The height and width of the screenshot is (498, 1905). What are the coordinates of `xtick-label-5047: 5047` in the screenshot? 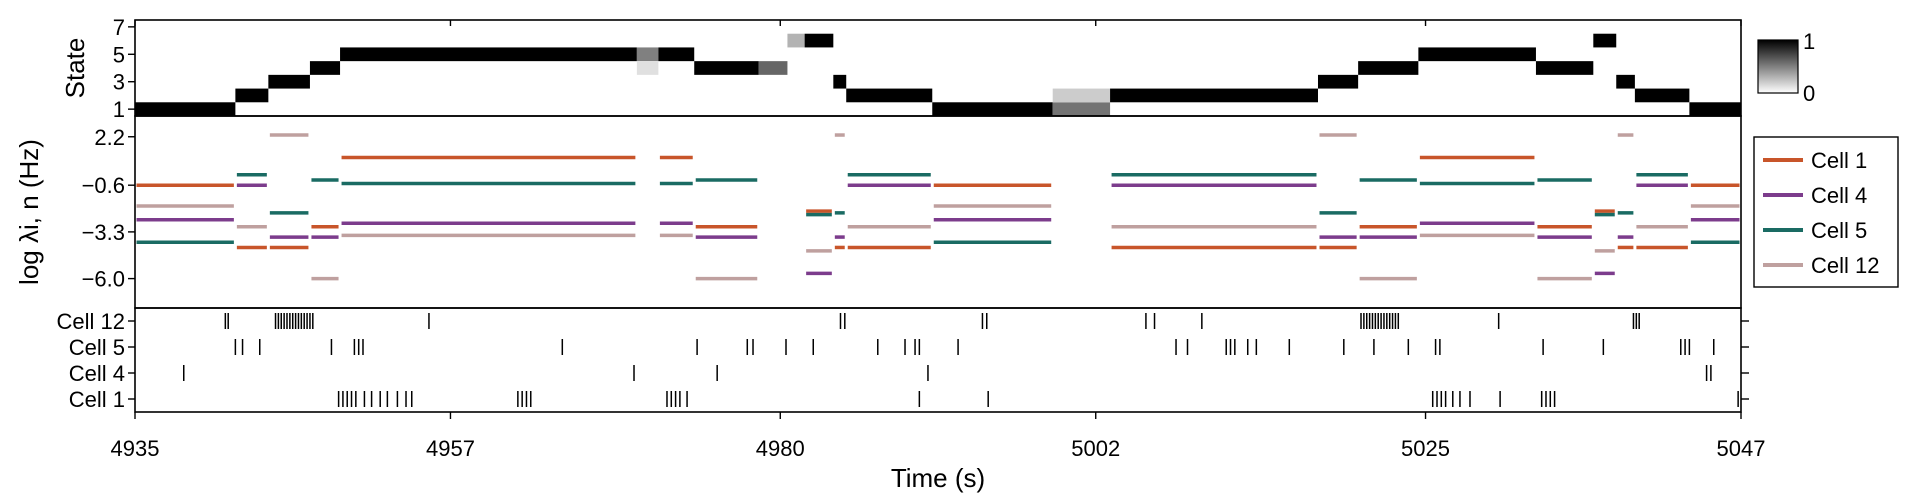 It's located at (1741, 448).